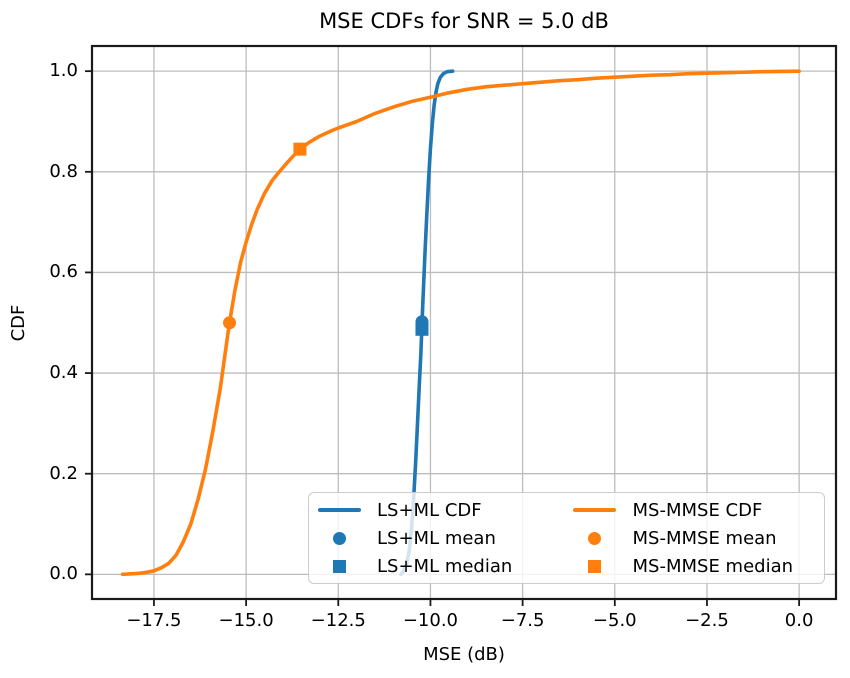 Image resolution: width=850 pixels, height=678 pixels. I want to click on legend-column-ms-mmse: MS-MMSE CDF MS-MMSE mean MS-MMSE median, so click(695, 538).